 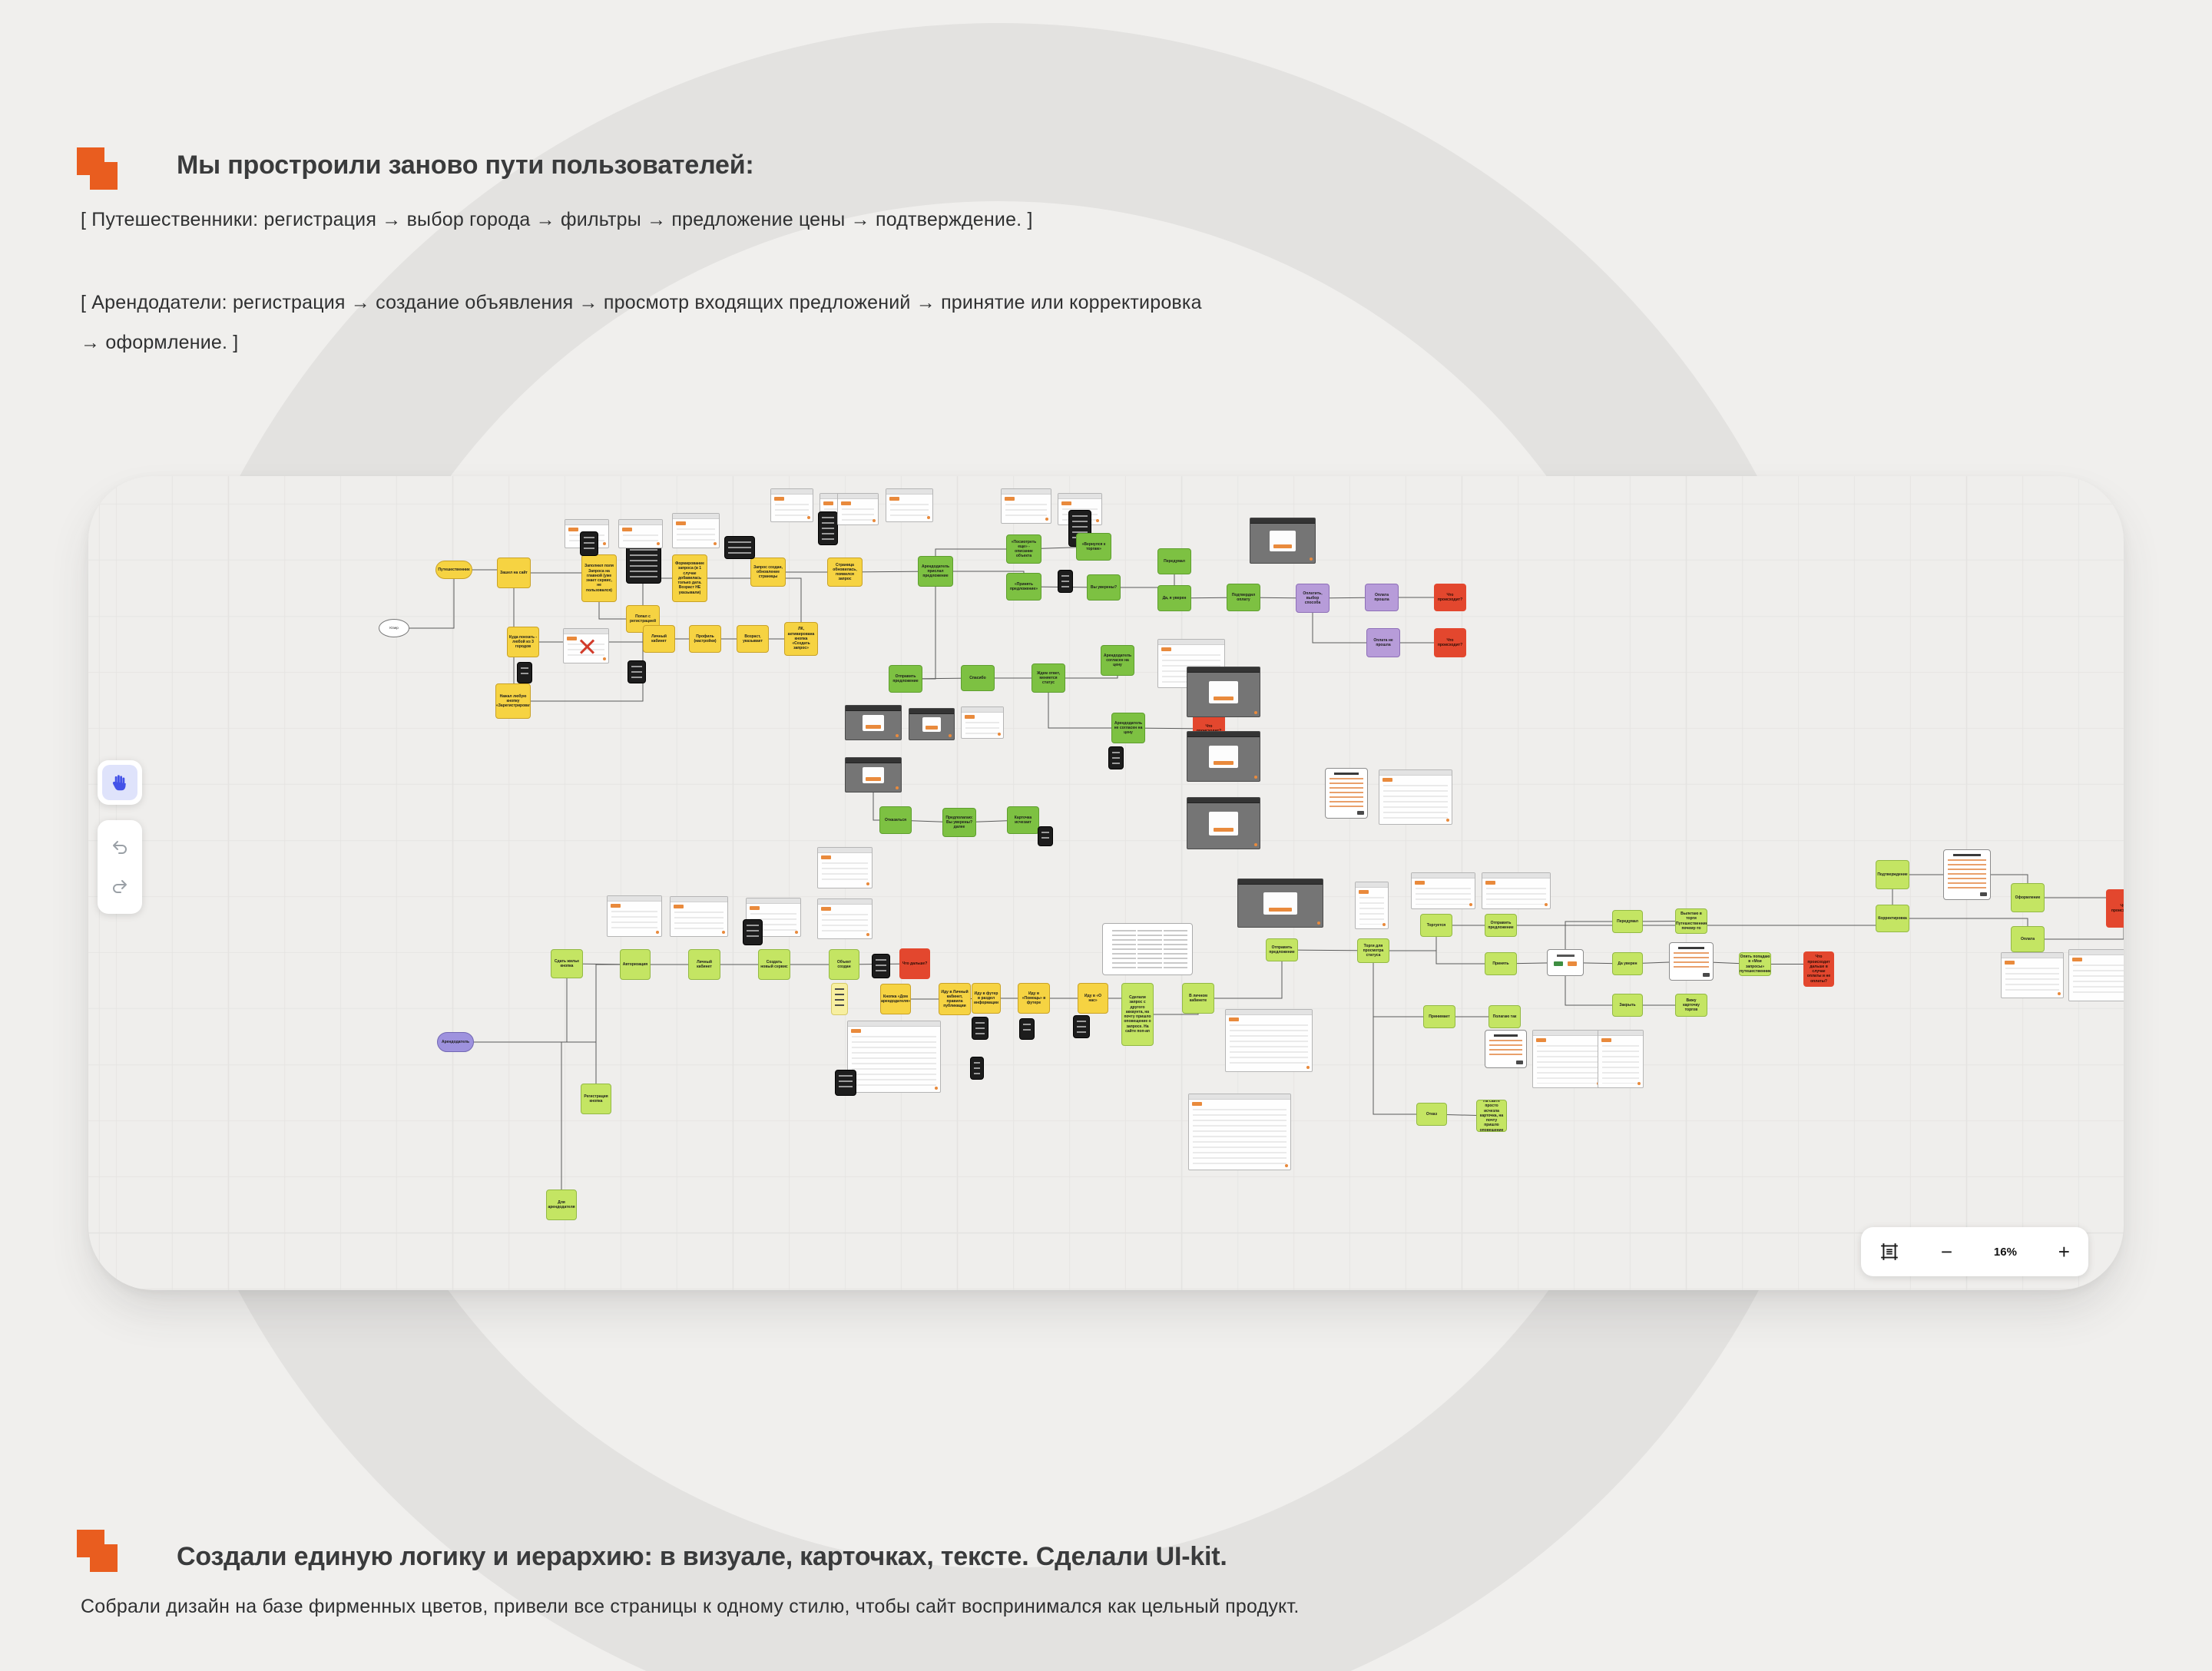 I want to click on start-pill: Арендодатель, so click(x=456, y=1042).